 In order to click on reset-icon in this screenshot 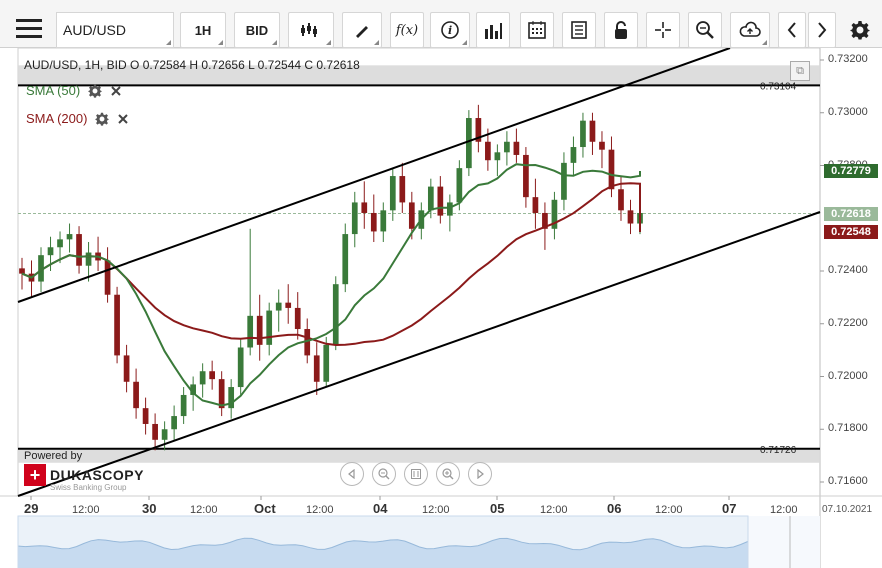, I will do `click(416, 474)`.